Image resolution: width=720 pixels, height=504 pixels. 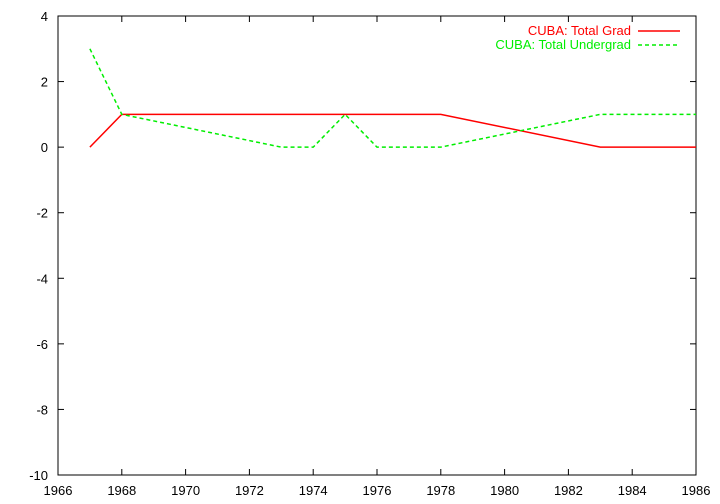 I want to click on y-tick-label: -10, so click(x=38, y=475).